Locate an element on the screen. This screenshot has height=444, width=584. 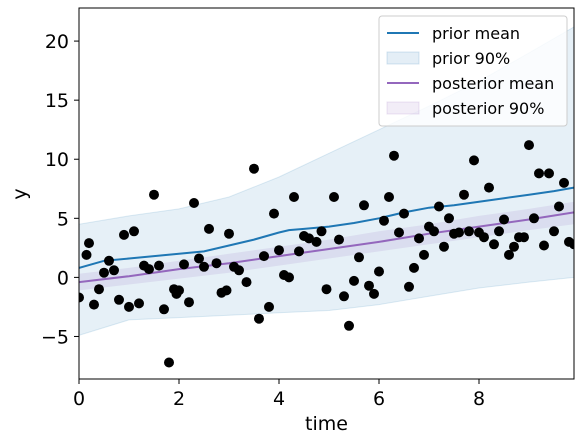
posterior-mean-line is located at coordinates (326, 247).